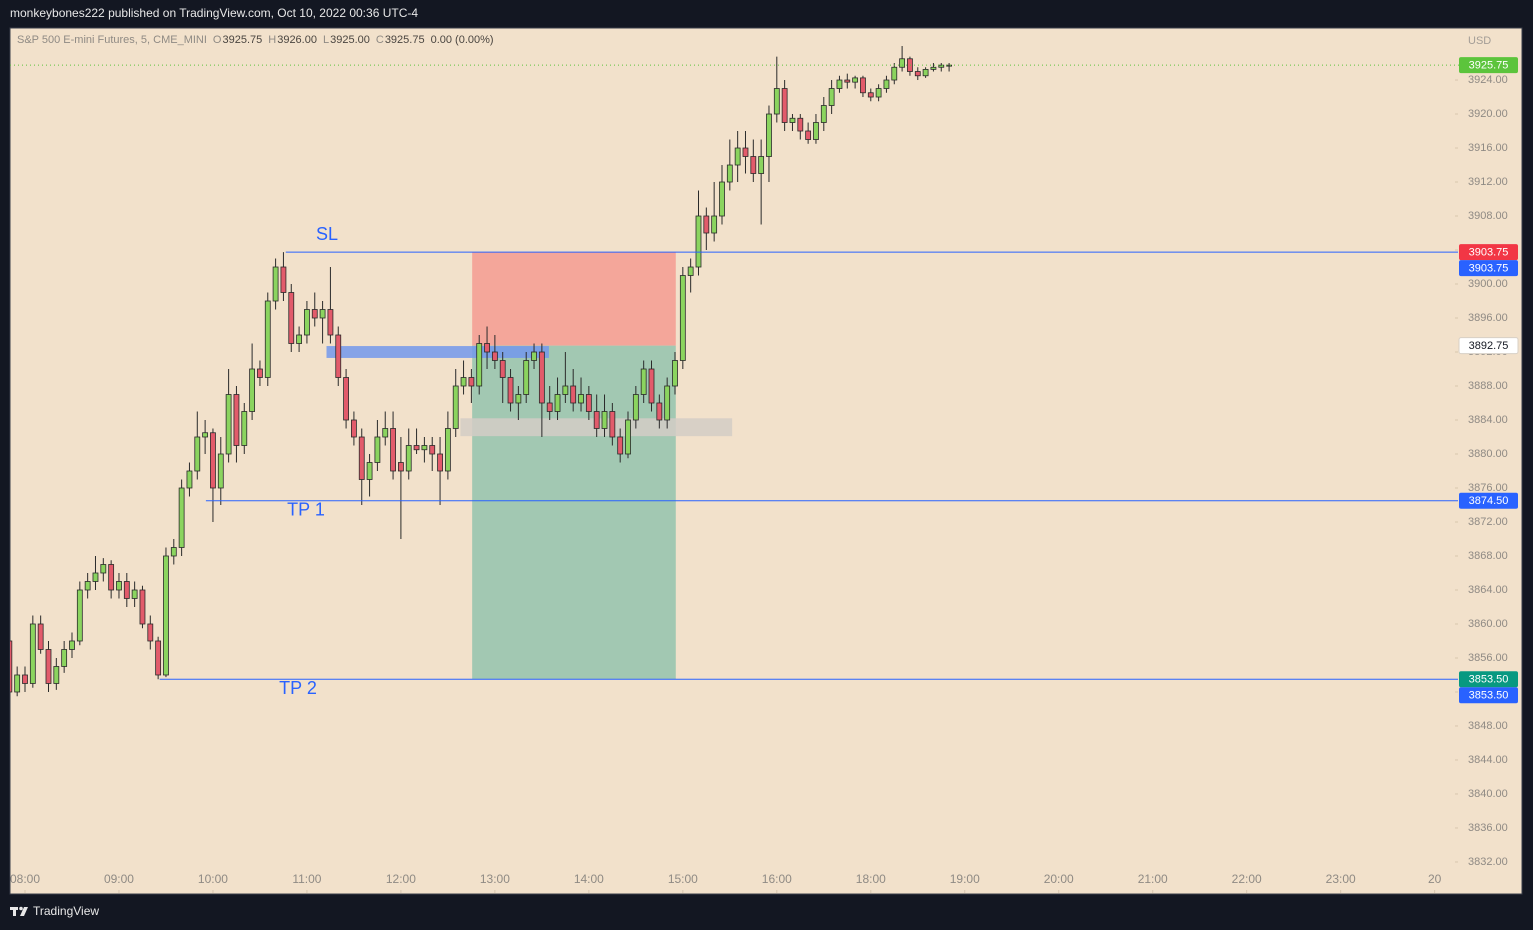 The width and height of the screenshot is (1533, 930). I want to click on level-label: SL, so click(327, 234).